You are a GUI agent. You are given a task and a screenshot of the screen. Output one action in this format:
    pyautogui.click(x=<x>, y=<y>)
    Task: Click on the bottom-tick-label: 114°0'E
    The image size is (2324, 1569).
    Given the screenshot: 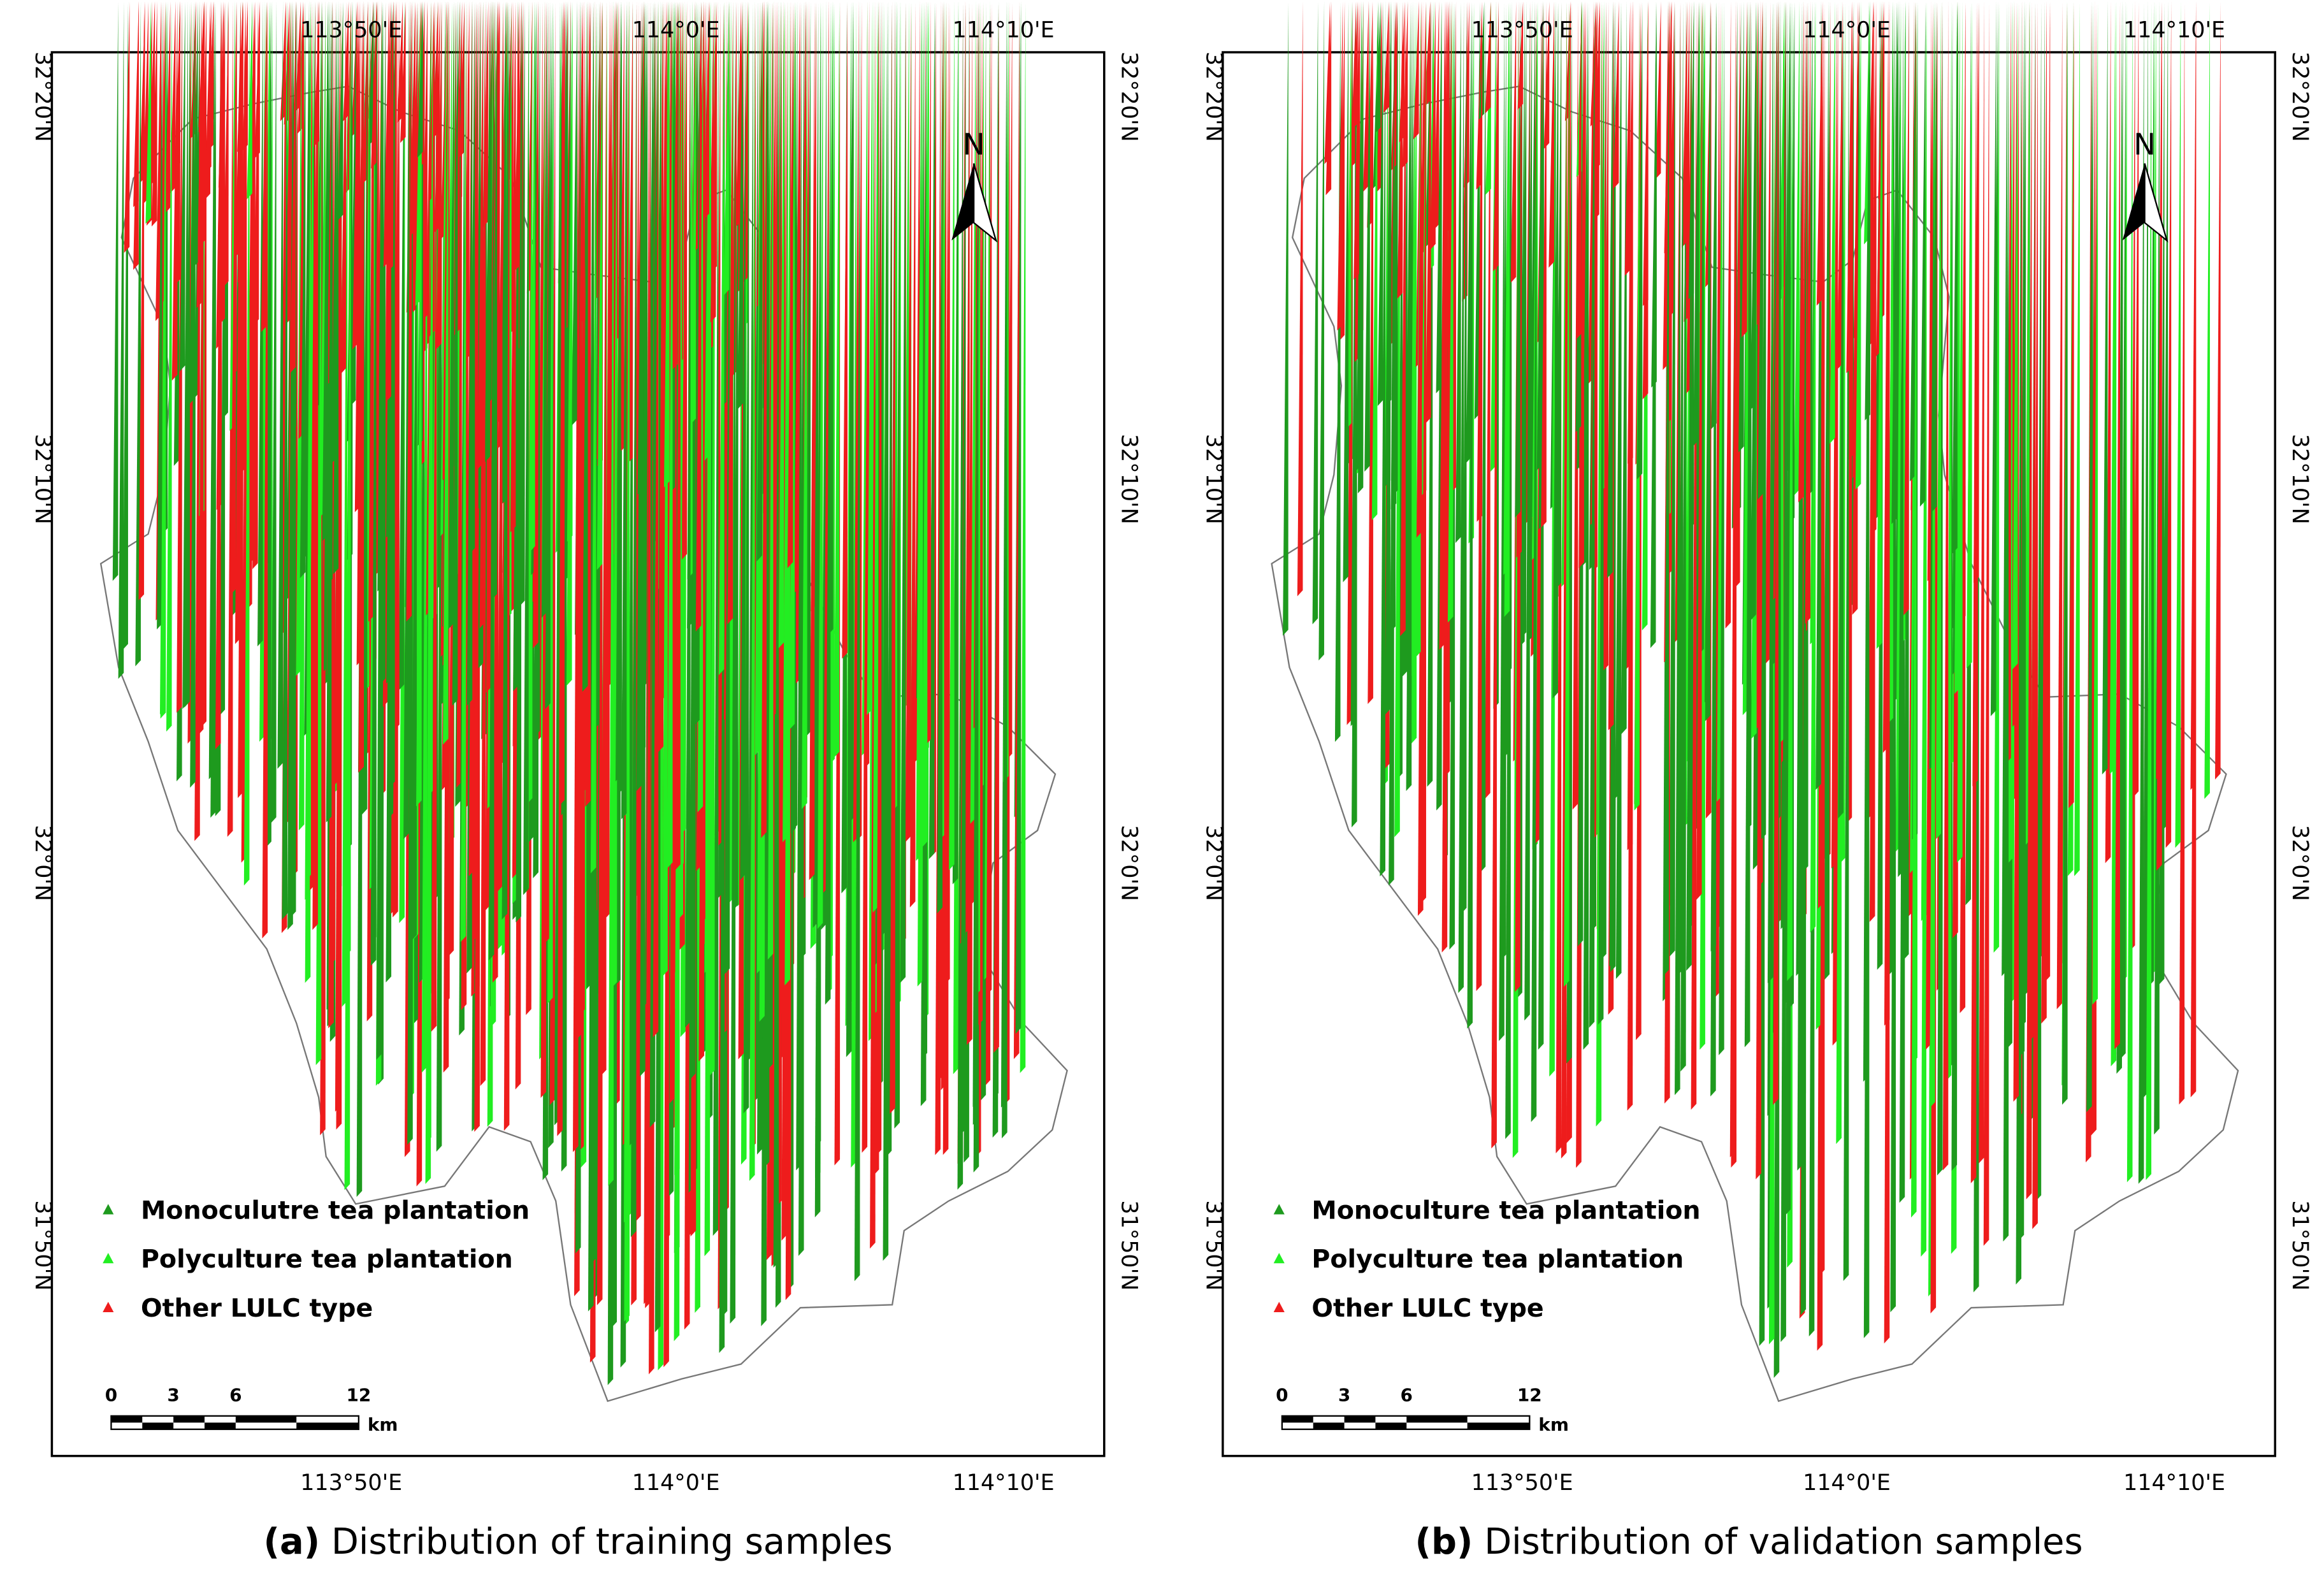 What is the action you would take?
    pyautogui.click(x=1847, y=1483)
    